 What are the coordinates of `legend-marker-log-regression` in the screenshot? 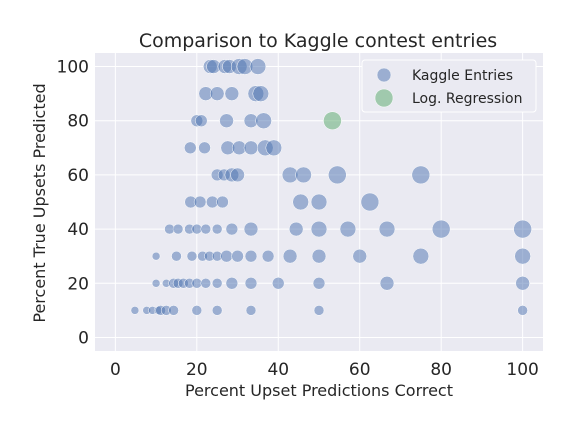 It's located at (384, 98).